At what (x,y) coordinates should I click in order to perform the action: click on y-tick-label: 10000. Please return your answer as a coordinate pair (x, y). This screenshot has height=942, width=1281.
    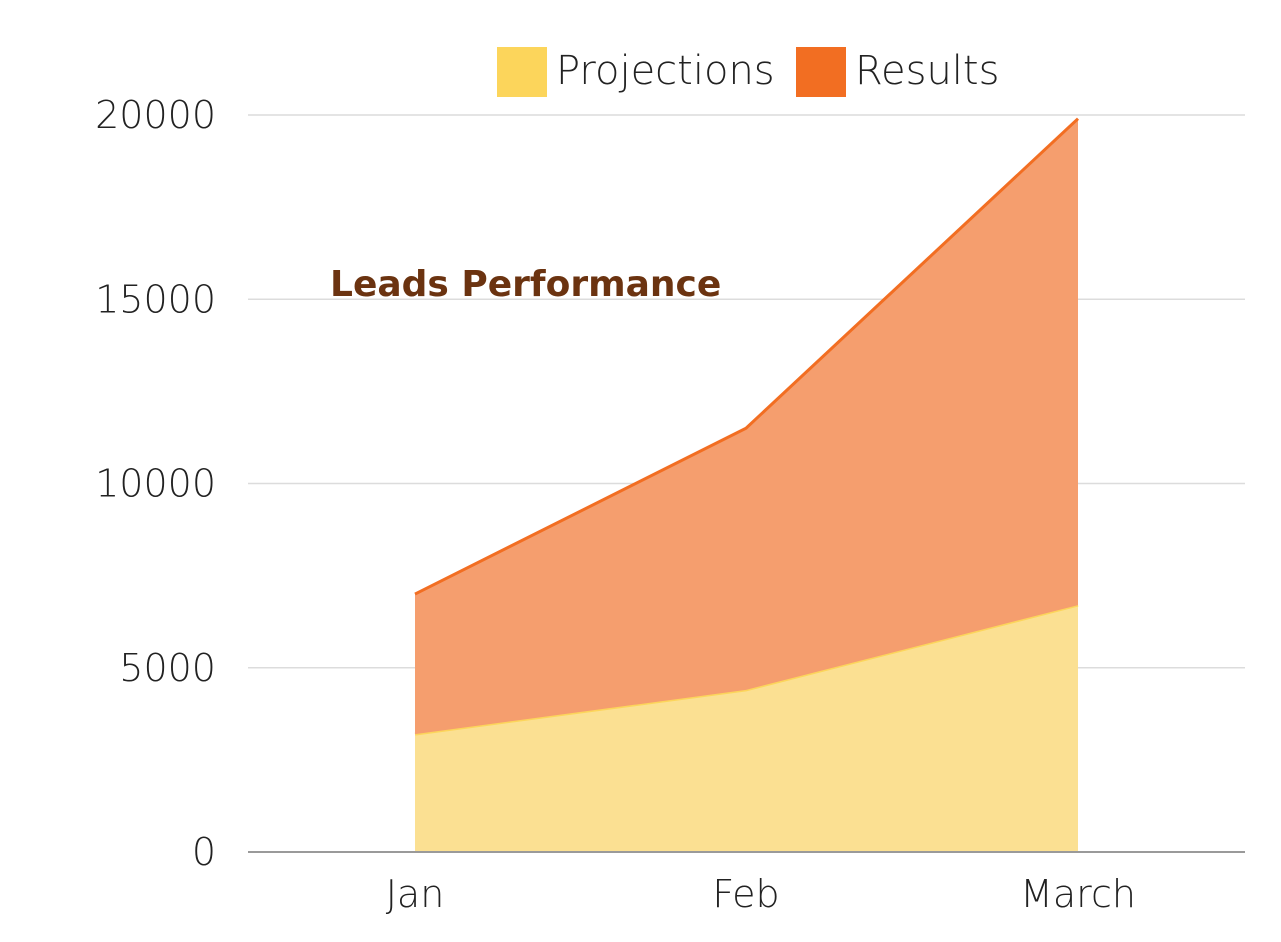
    Looking at the image, I should click on (155, 484).